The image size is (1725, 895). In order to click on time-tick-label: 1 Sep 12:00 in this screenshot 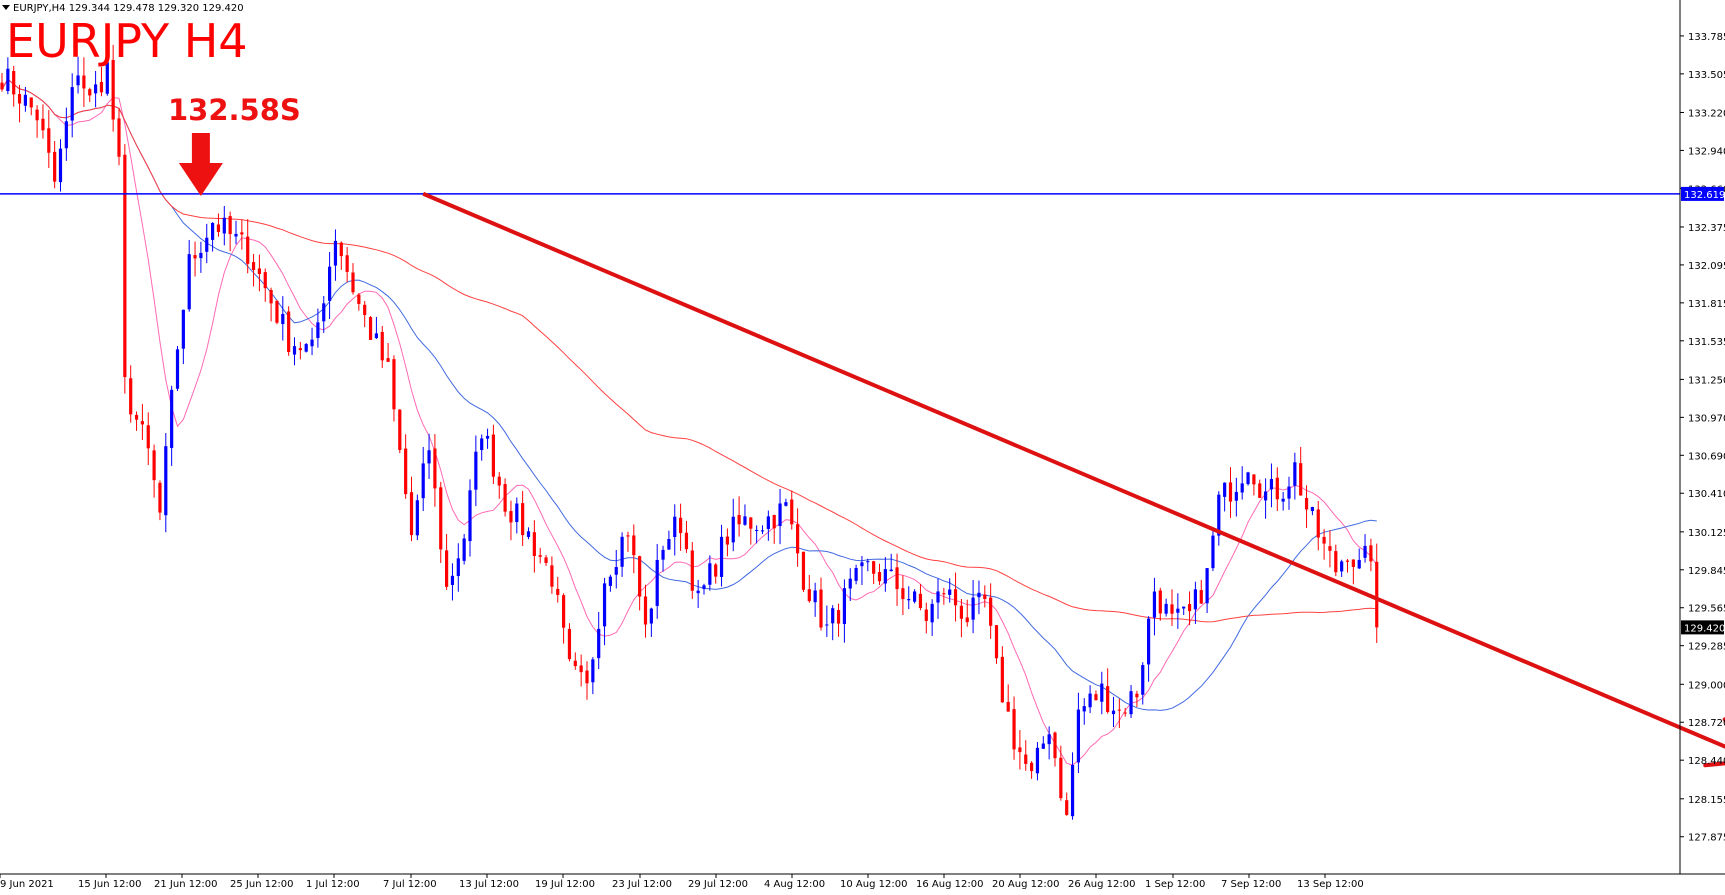, I will do `click(1175, 884)`.